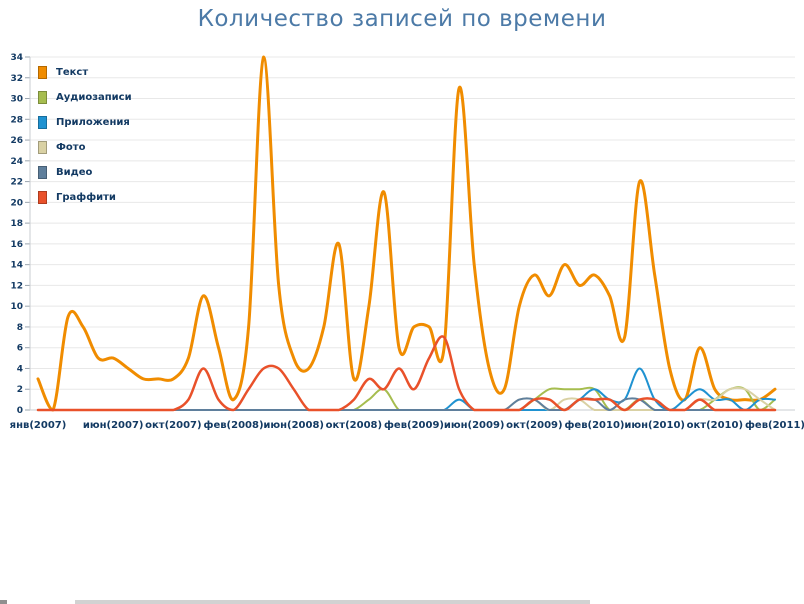 The image size is (804, 604). Describe the element at coordinates (16, 120) in the screenshot. I see `y-axis-label: 28` at that location.